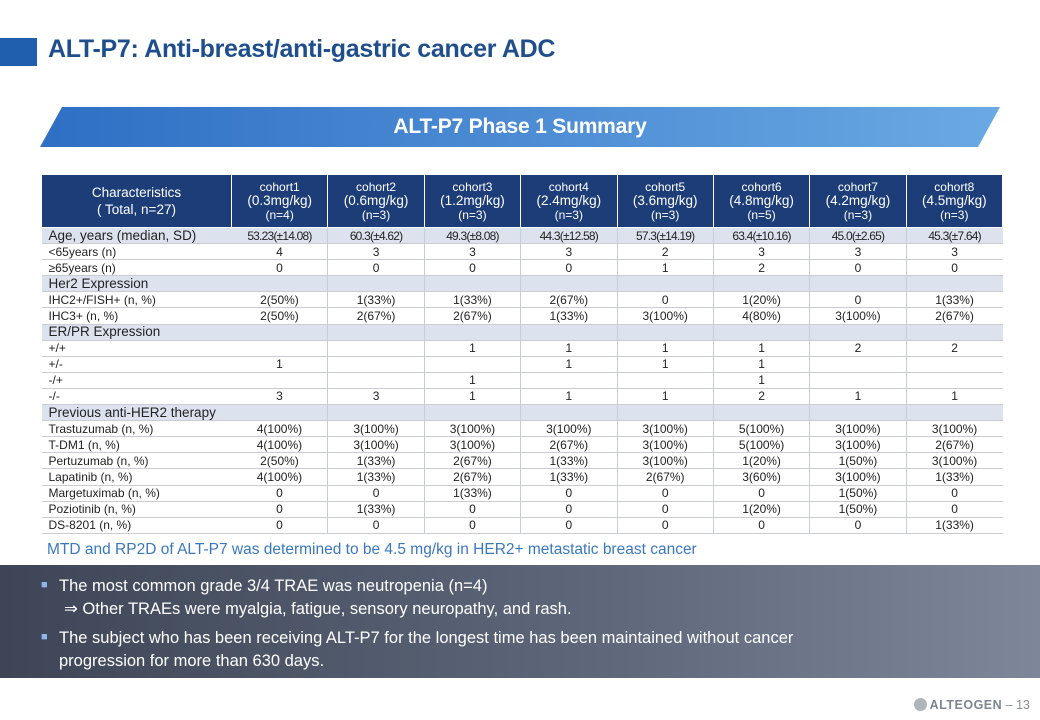  What do you see at coordinates (136, 332) in the screenshot?
I see `row-label: ER/PR Expression` at bounding box center [136, 332].